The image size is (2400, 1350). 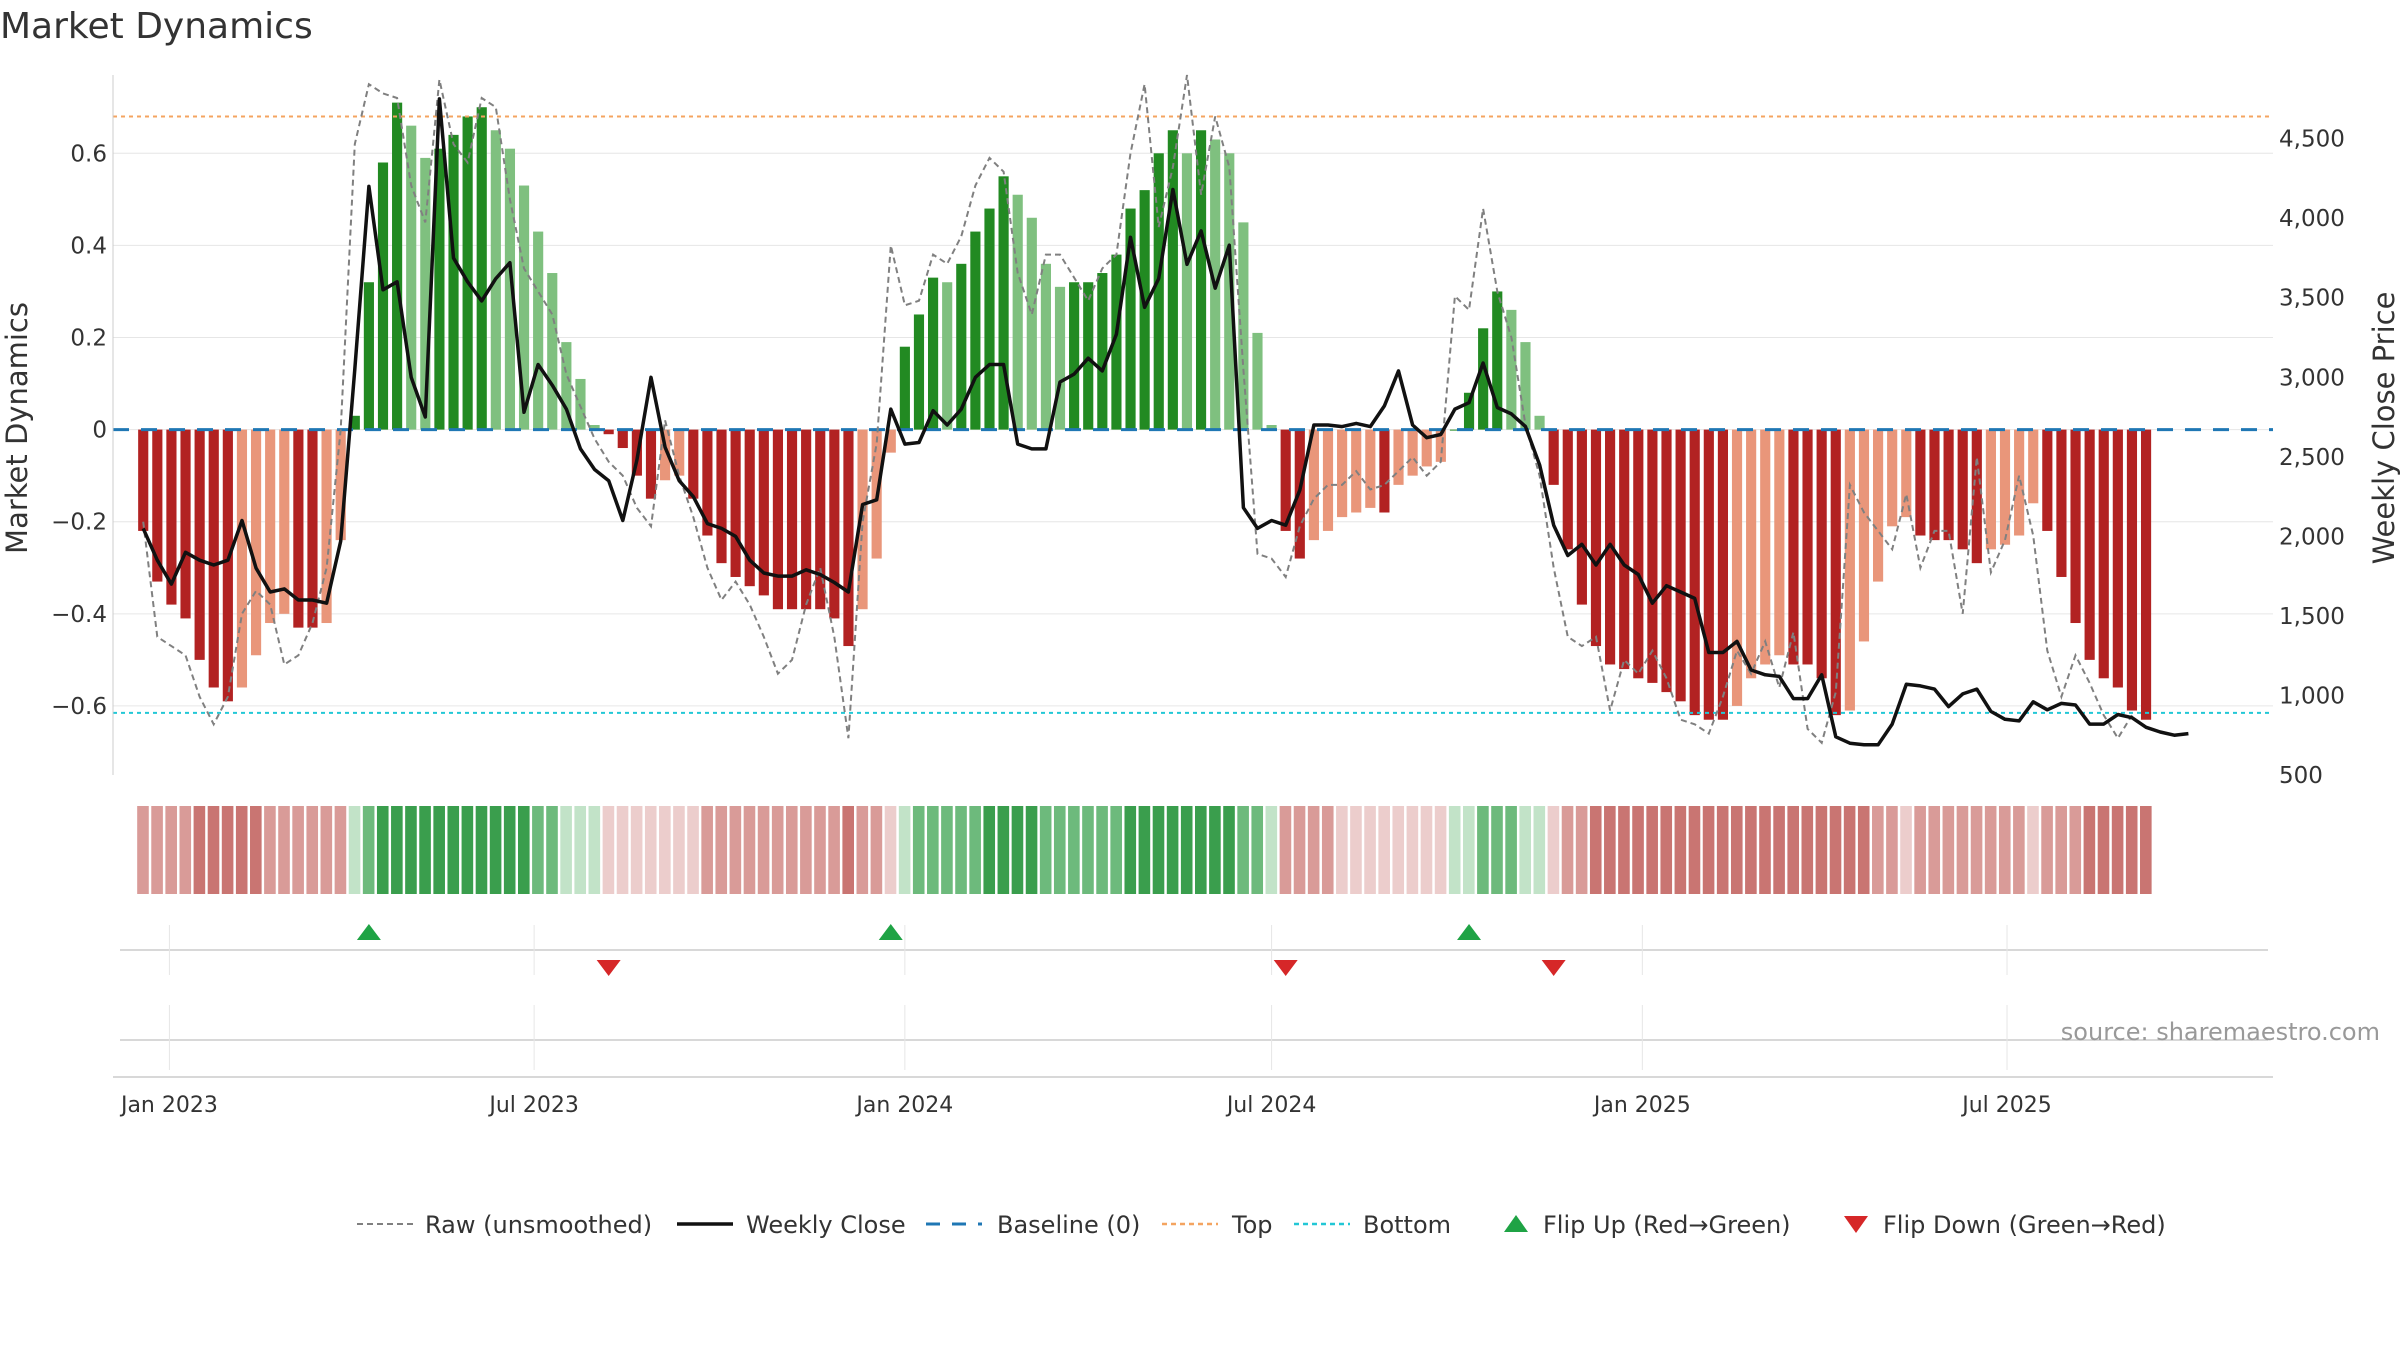 I want to click on legend-item: Baseline (0), so click(x=1033, y=1225).